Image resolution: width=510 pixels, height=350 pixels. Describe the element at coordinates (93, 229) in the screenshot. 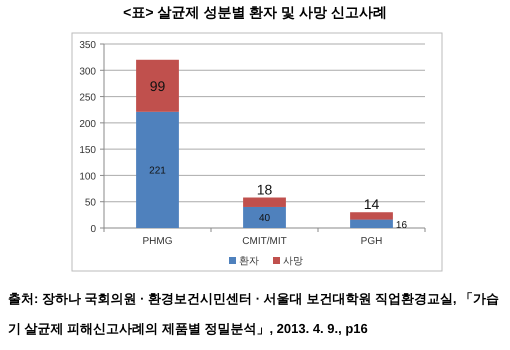

I see `y-tick-label: 0` at that location.